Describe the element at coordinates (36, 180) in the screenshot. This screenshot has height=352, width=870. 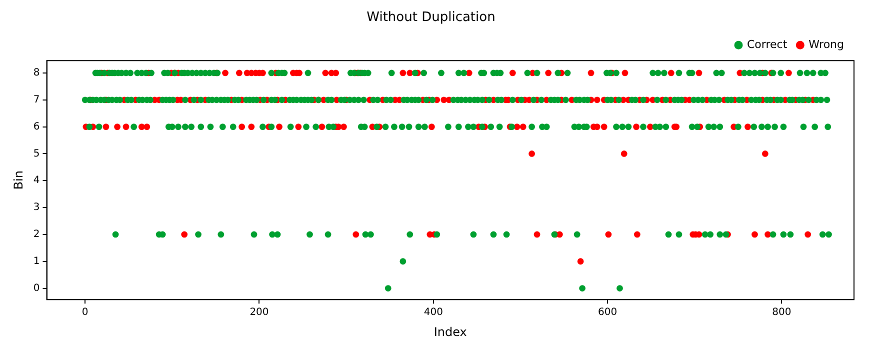
I see `y-tick-label: 4` at that location.